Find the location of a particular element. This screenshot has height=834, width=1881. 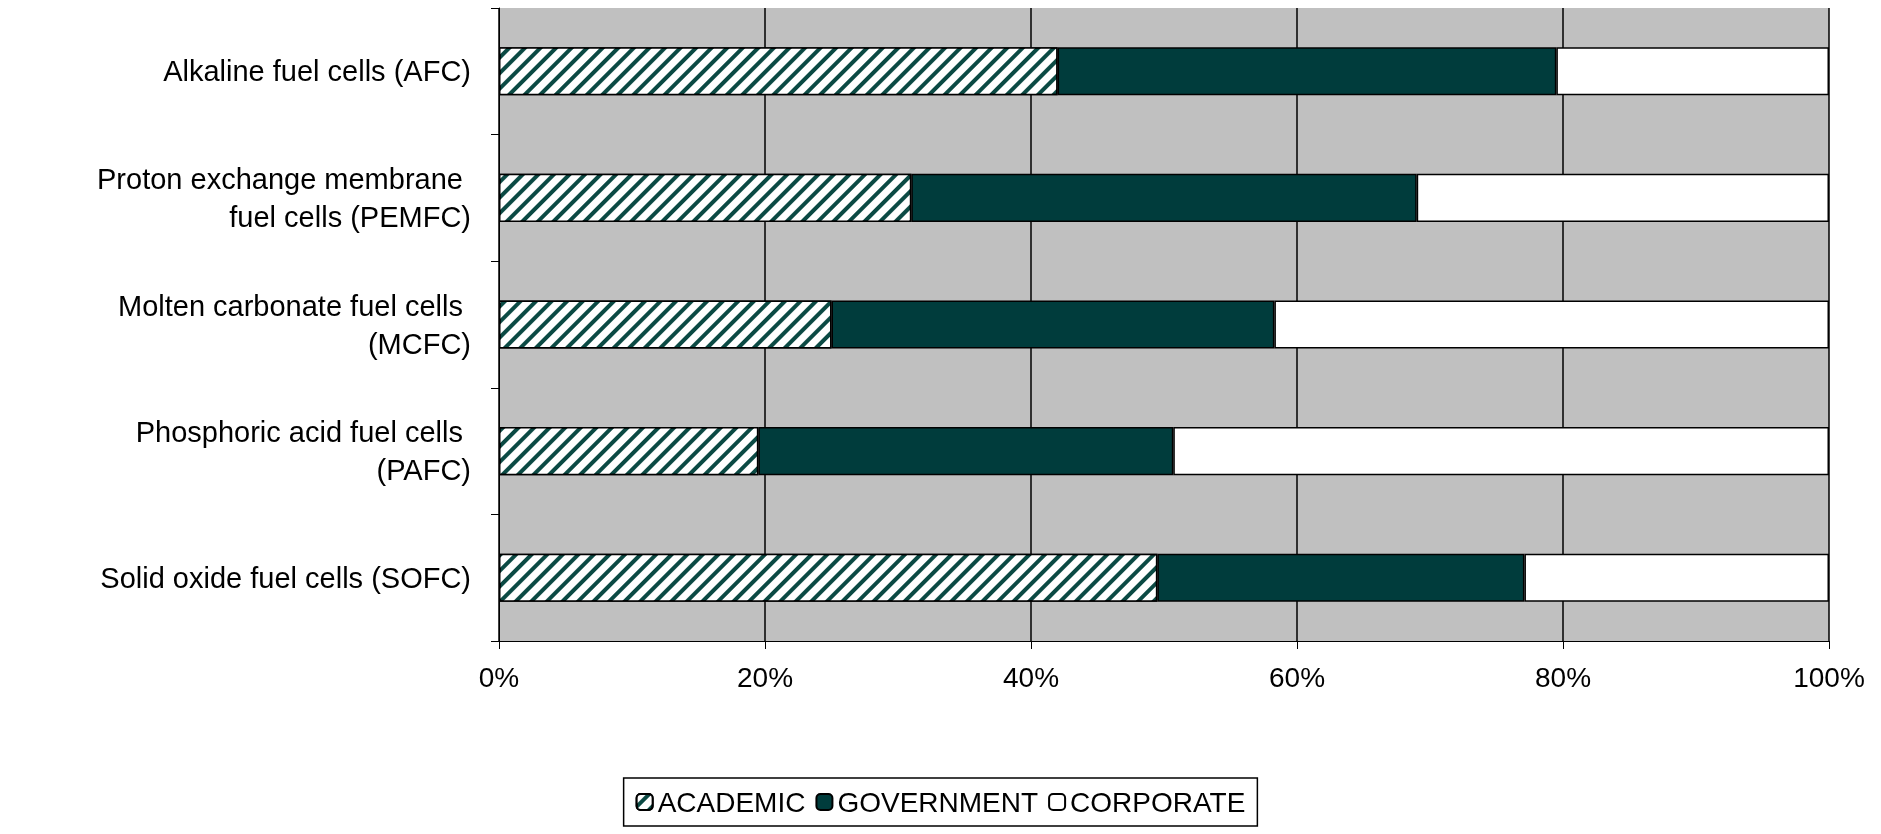

y-tick-label: Molten carbonate fuel cells (MCFC) is located at coordinates (294, 324).